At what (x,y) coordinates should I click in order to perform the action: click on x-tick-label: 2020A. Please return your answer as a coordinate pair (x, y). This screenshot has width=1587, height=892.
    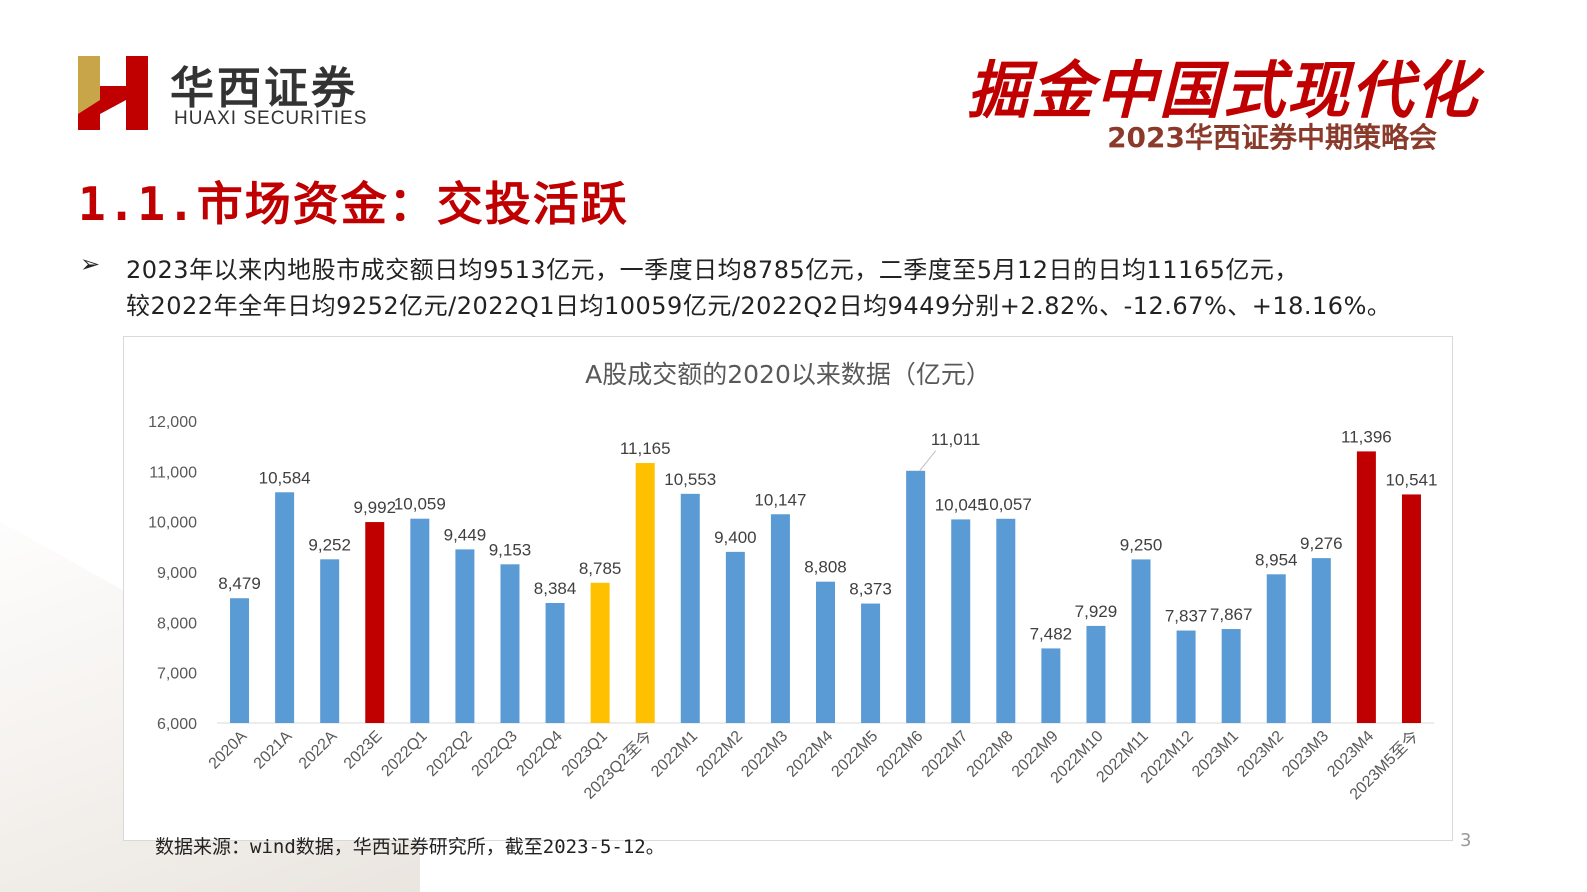
    Looking at the image, I should click on (228, 750).